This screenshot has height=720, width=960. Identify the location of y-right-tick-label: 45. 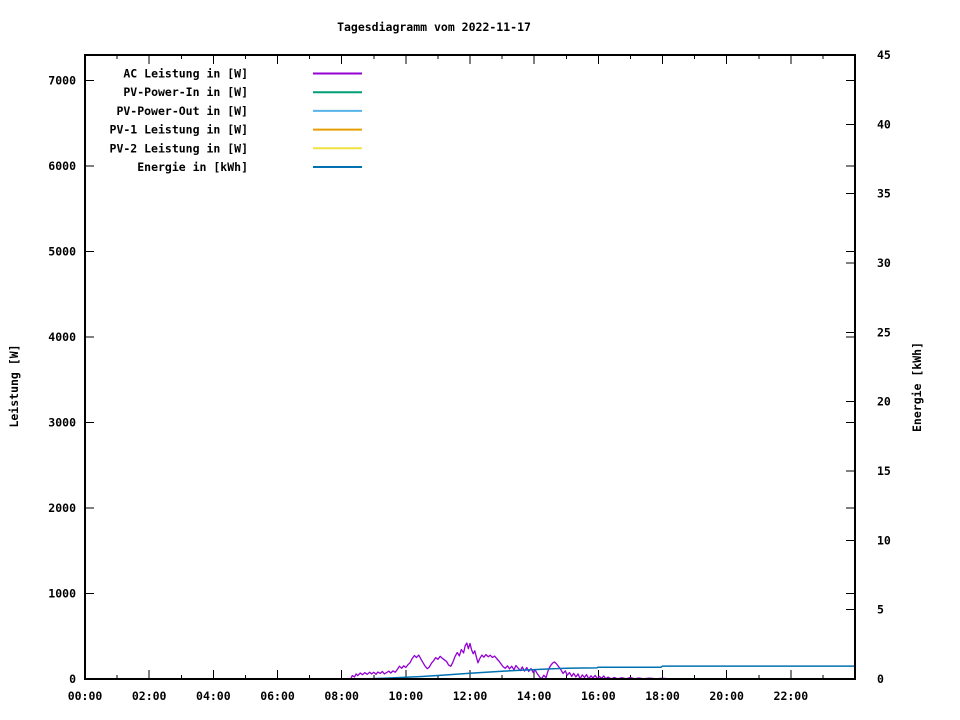
(884, 55).